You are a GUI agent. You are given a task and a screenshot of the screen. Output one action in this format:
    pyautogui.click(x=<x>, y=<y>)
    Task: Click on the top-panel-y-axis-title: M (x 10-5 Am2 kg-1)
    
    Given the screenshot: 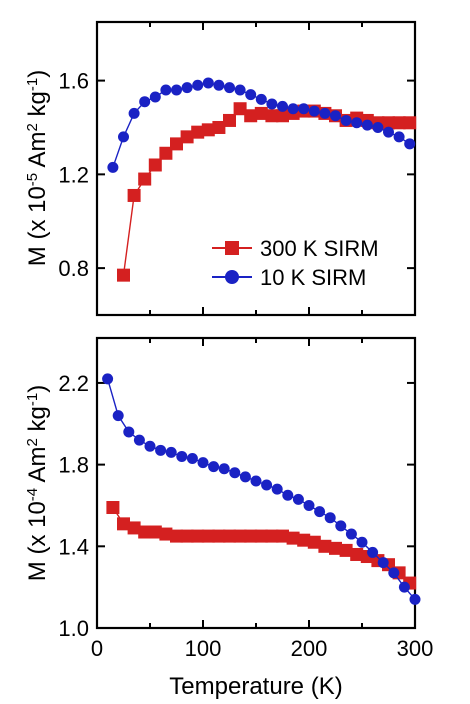 What is the action you would take?
    pyautogui.click(x=38, y=168)
    